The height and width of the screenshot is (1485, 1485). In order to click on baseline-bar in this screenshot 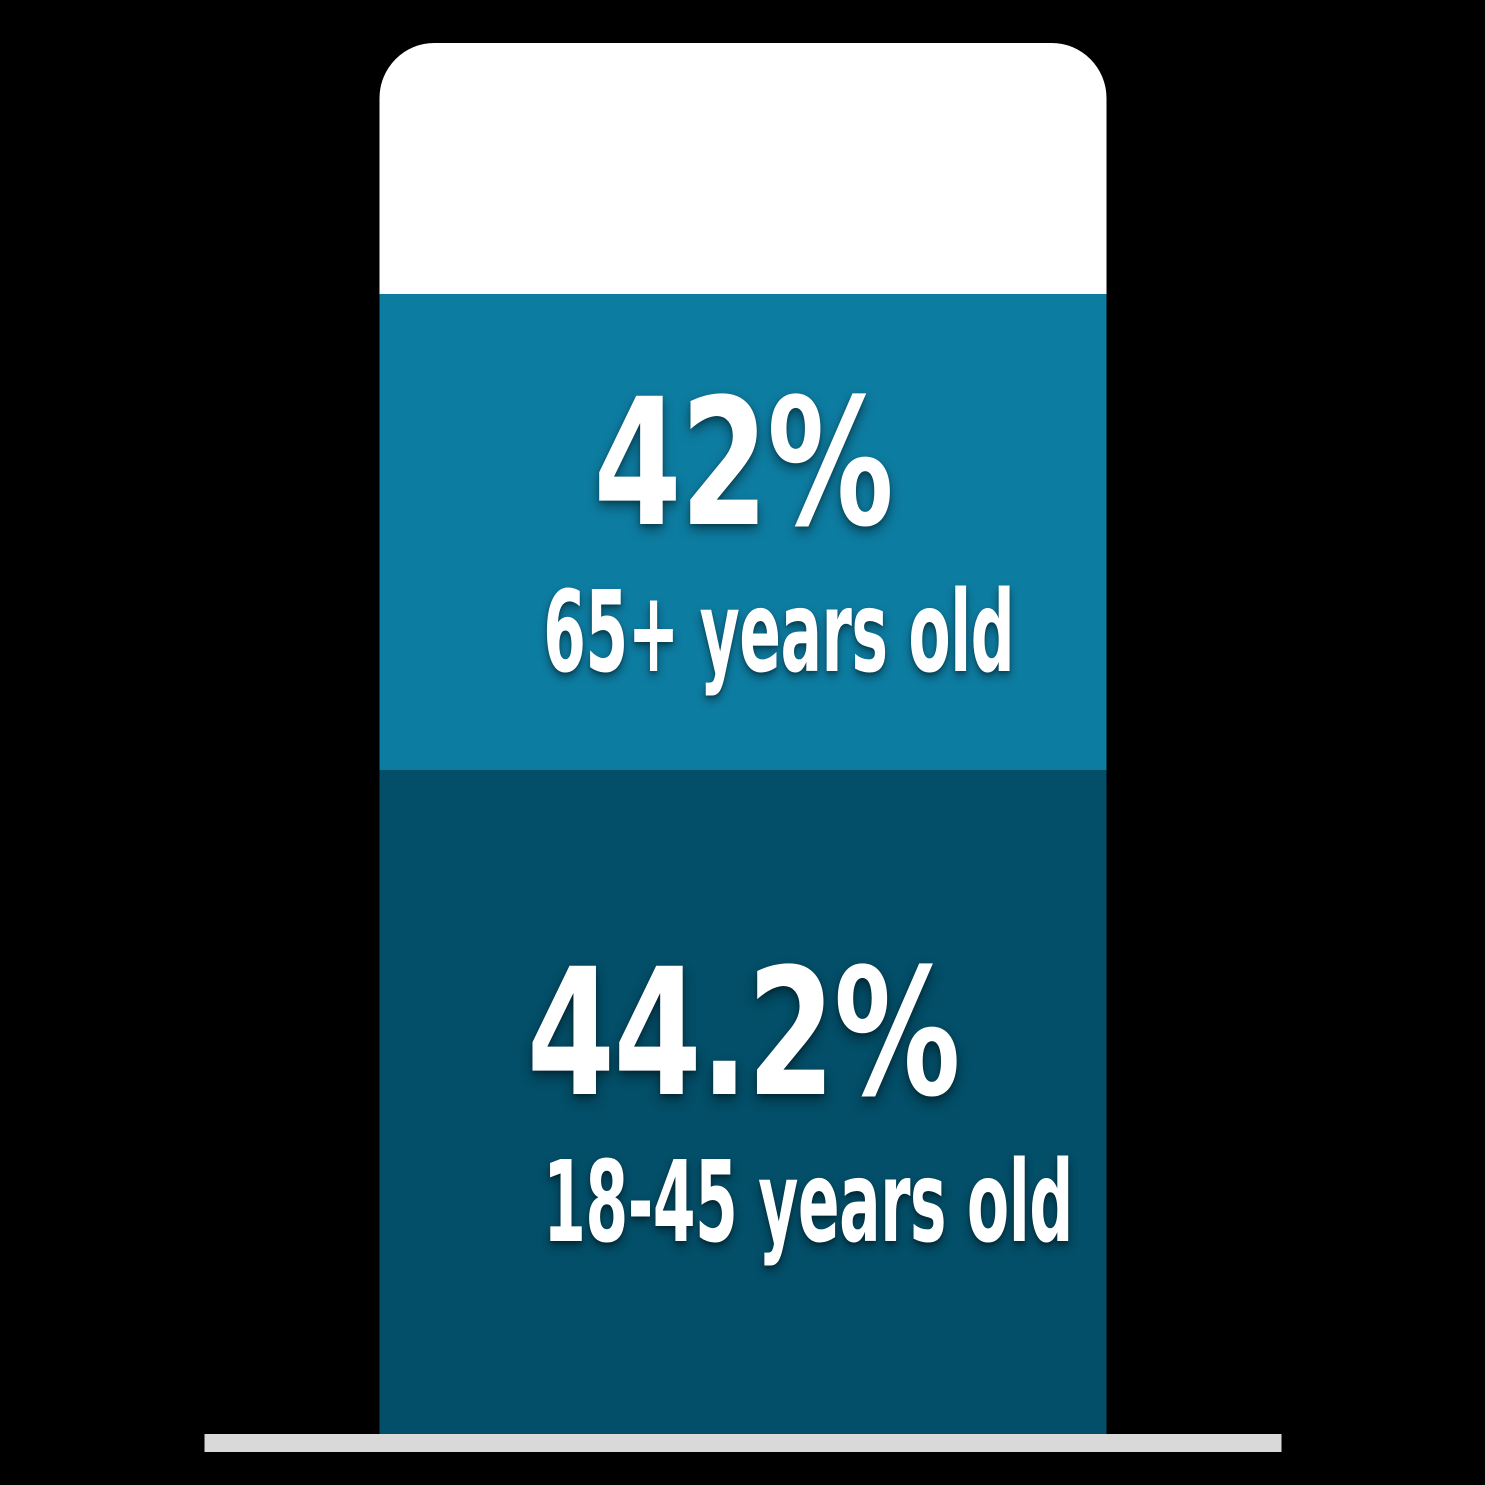, I will do `click(742, 1443)`.